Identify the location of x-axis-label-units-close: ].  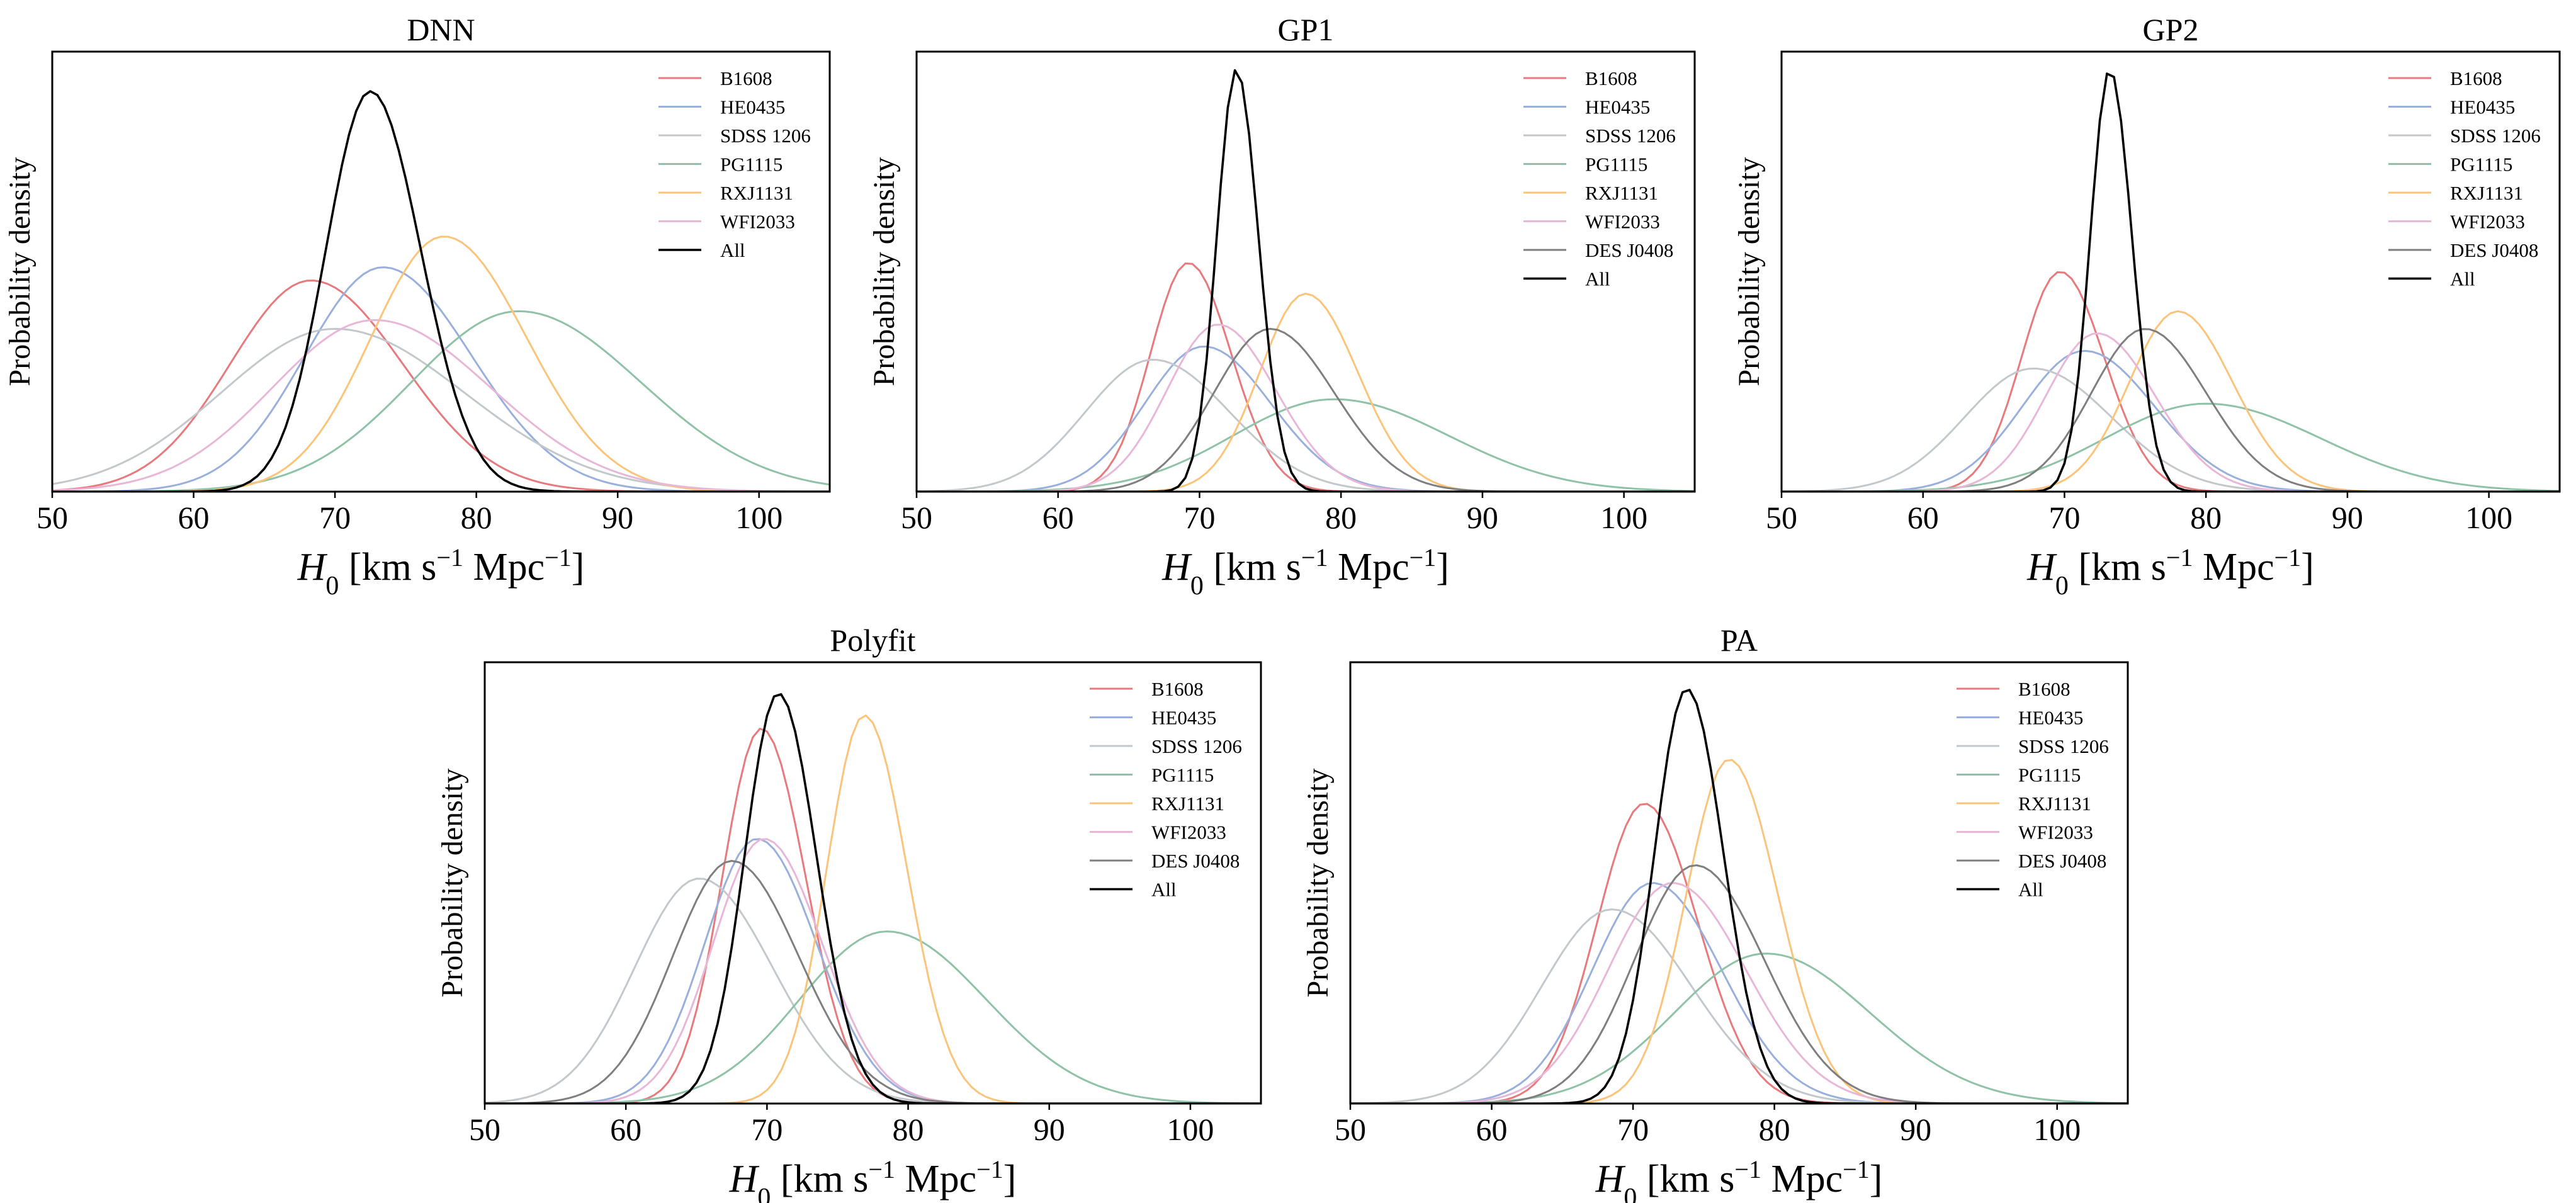
(1876, 1179).